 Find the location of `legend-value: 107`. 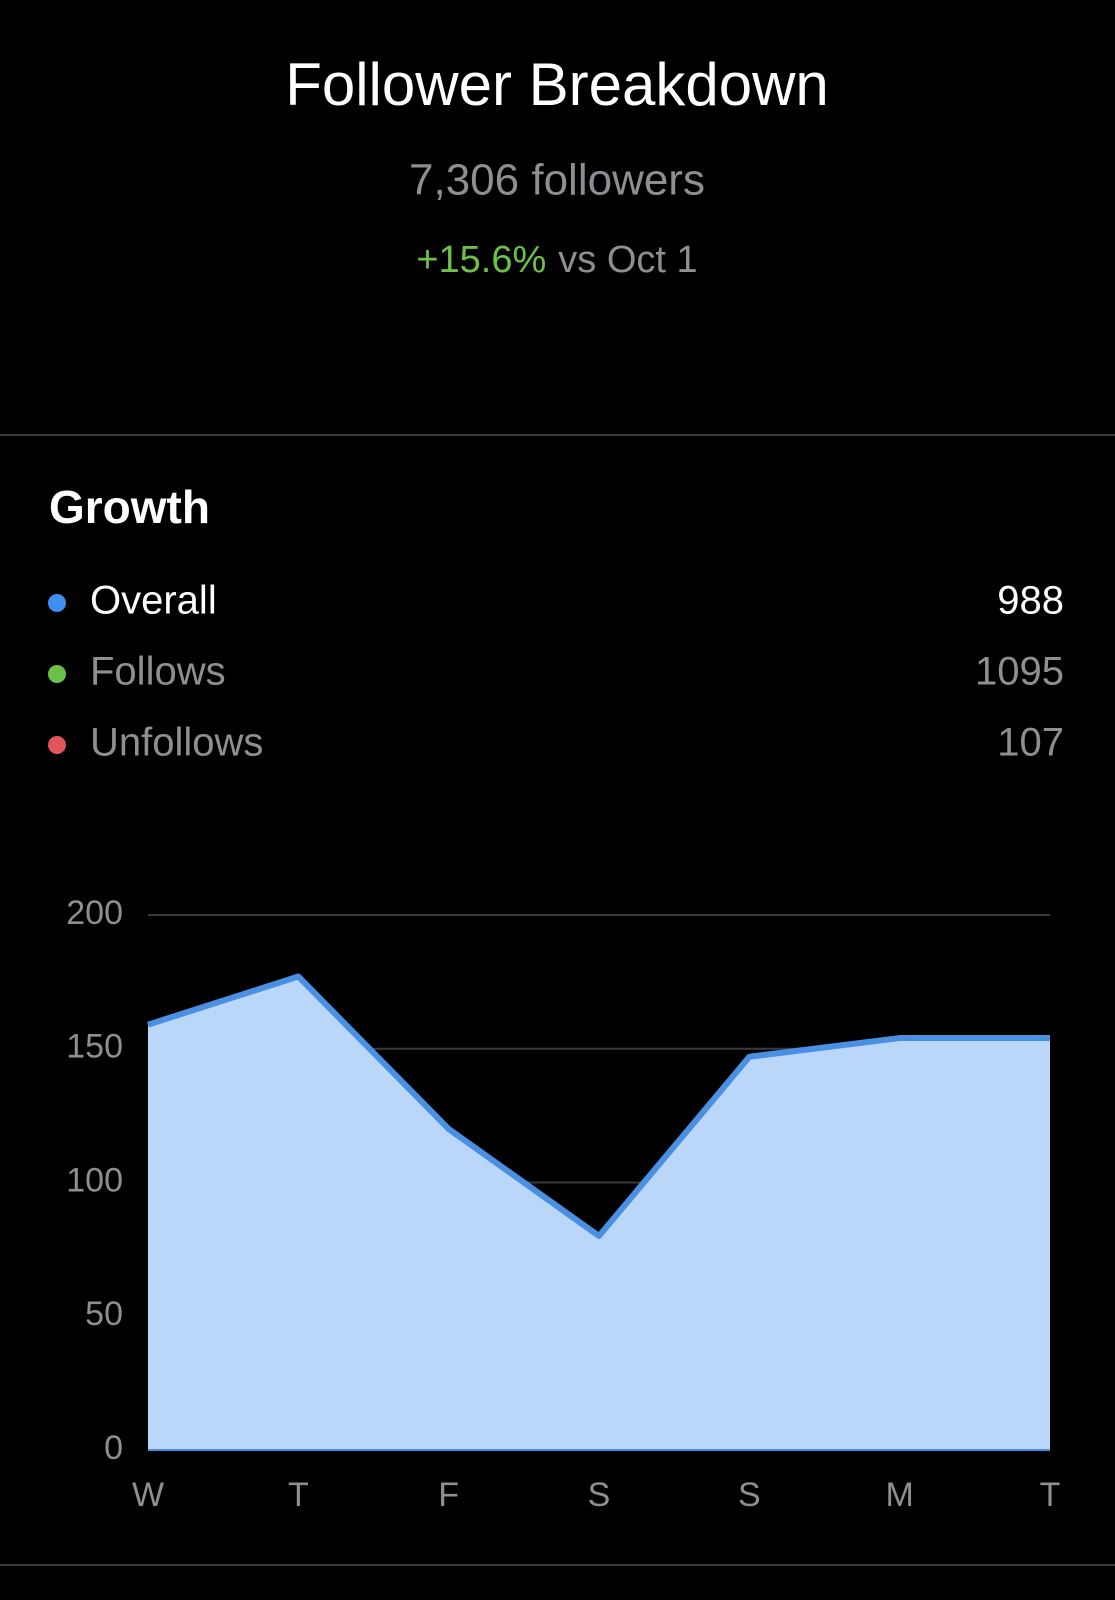

legend-value: 107 is located at coordinates (1030, 743).